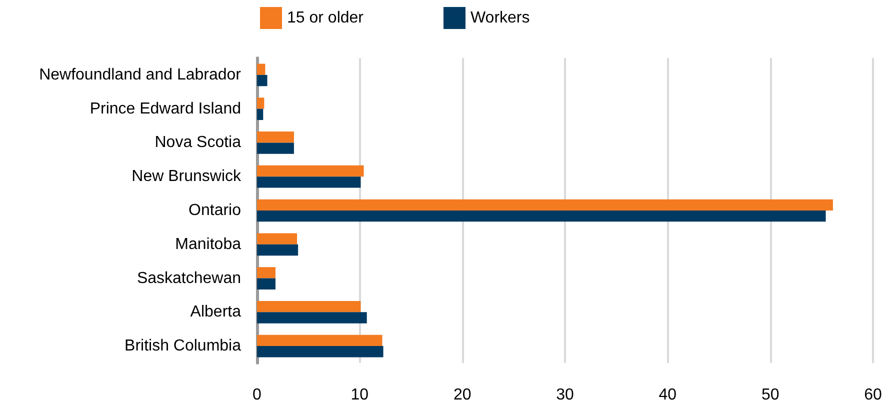 The image size is (891, 413). I want to click on x-tick-label: 40, so click(667, 395).